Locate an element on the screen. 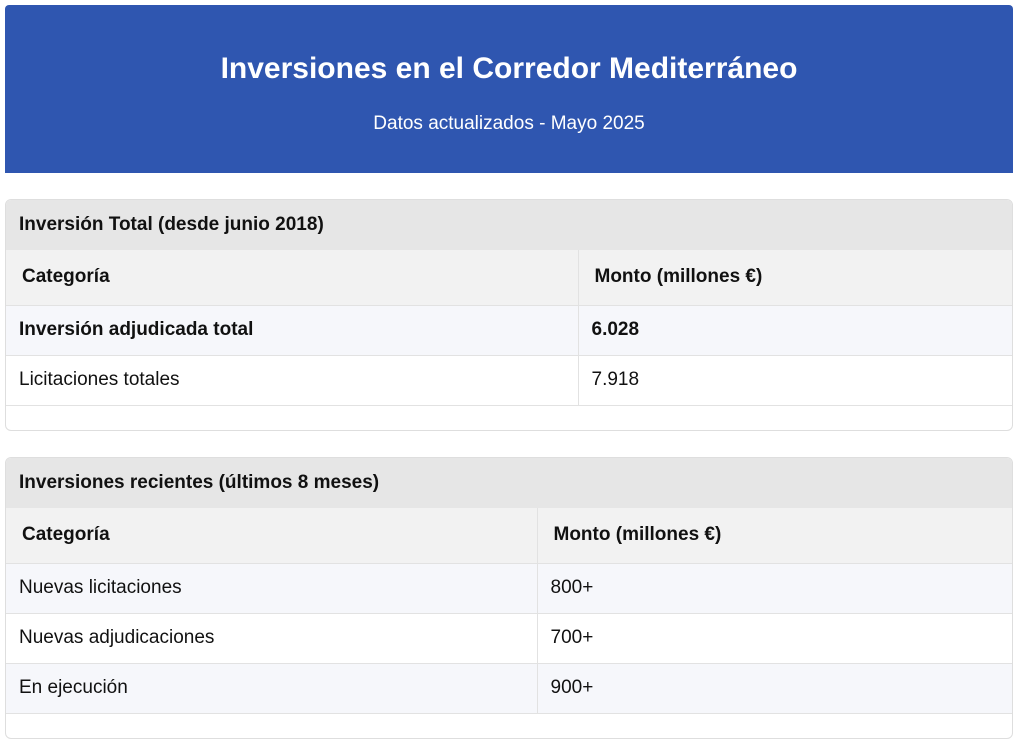 This screenshot has height=744, width=1024. page-title: Inversiones en el Corredor Mediterráneo is located at coordinates (509, 68).